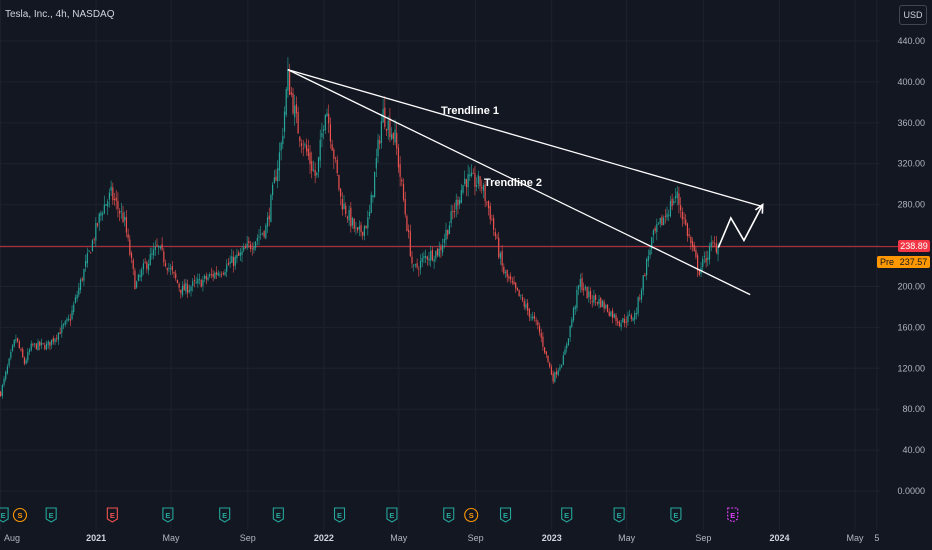  Describe the element at coordinates (96, 538) in the screenshot. I see `x-tick-label: 2021` at that location.